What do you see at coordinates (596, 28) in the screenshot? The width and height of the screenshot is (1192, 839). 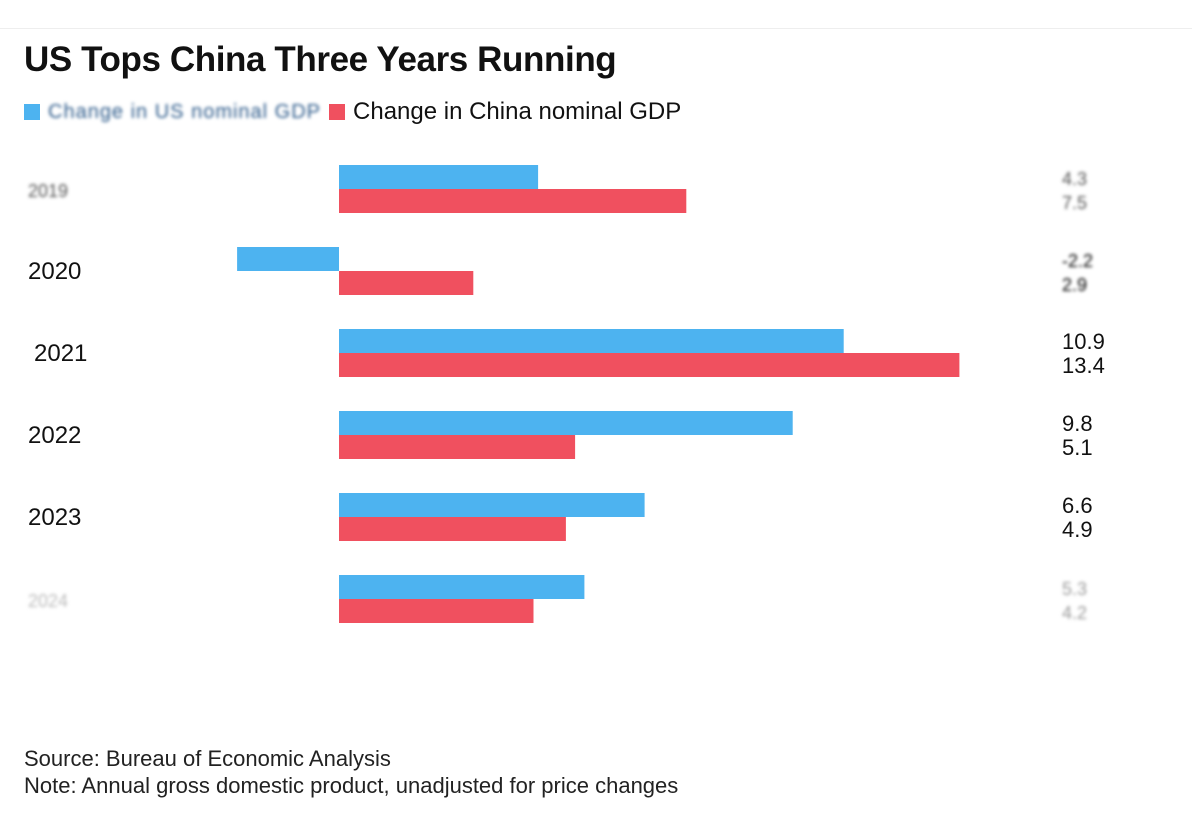 I see `top-divider` at bounding box center [596, 28].